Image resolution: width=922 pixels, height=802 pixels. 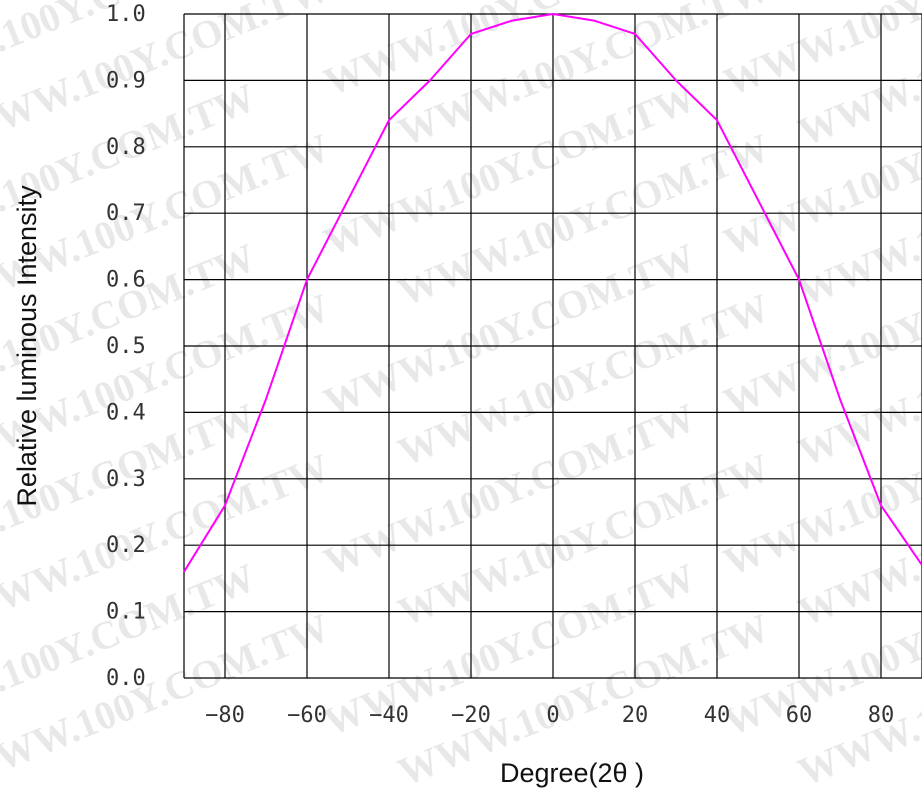 What do you see at coordinates (126, 147) in the screenshot?
I see `y-tick-label: 0.8` at bounding box center [126, 147].